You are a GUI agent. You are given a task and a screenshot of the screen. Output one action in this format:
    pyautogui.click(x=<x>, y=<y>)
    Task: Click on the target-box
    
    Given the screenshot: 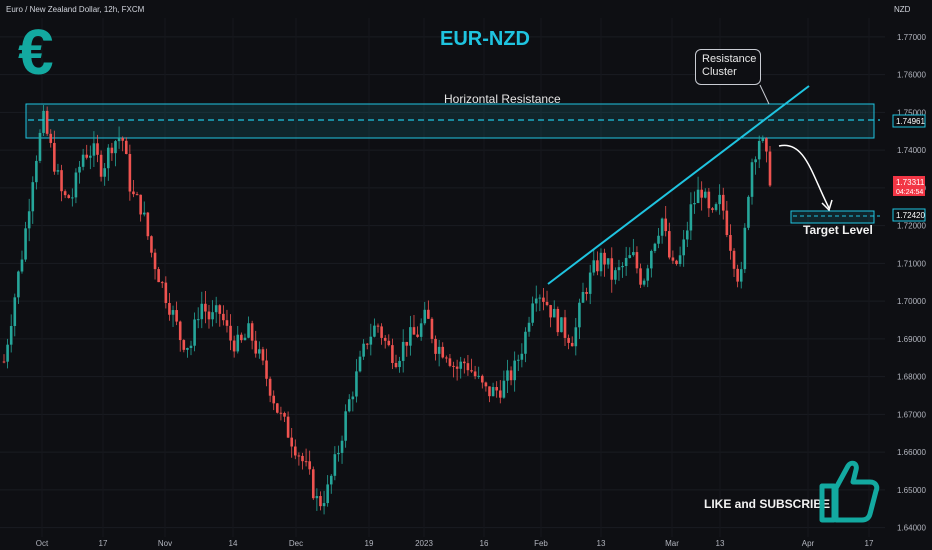 What is the action you would take?
    pyautogui.click(x=832, y=217)
    